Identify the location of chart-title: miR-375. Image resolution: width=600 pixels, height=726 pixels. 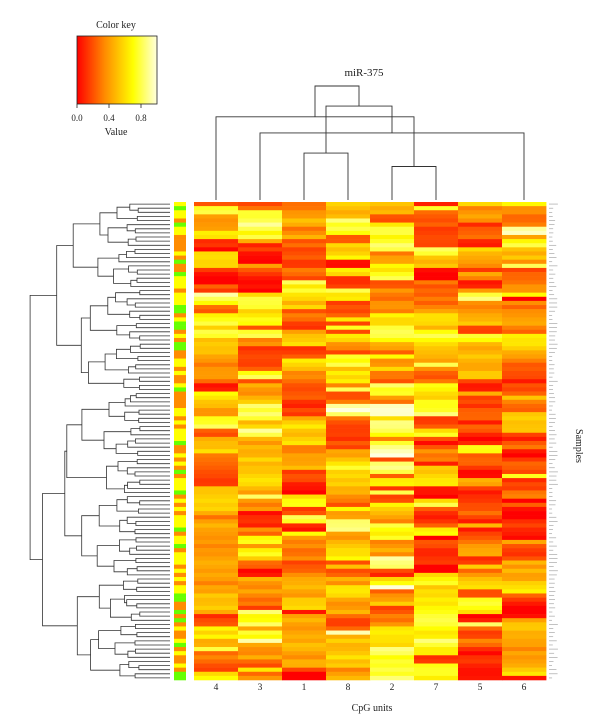
(364, 73).